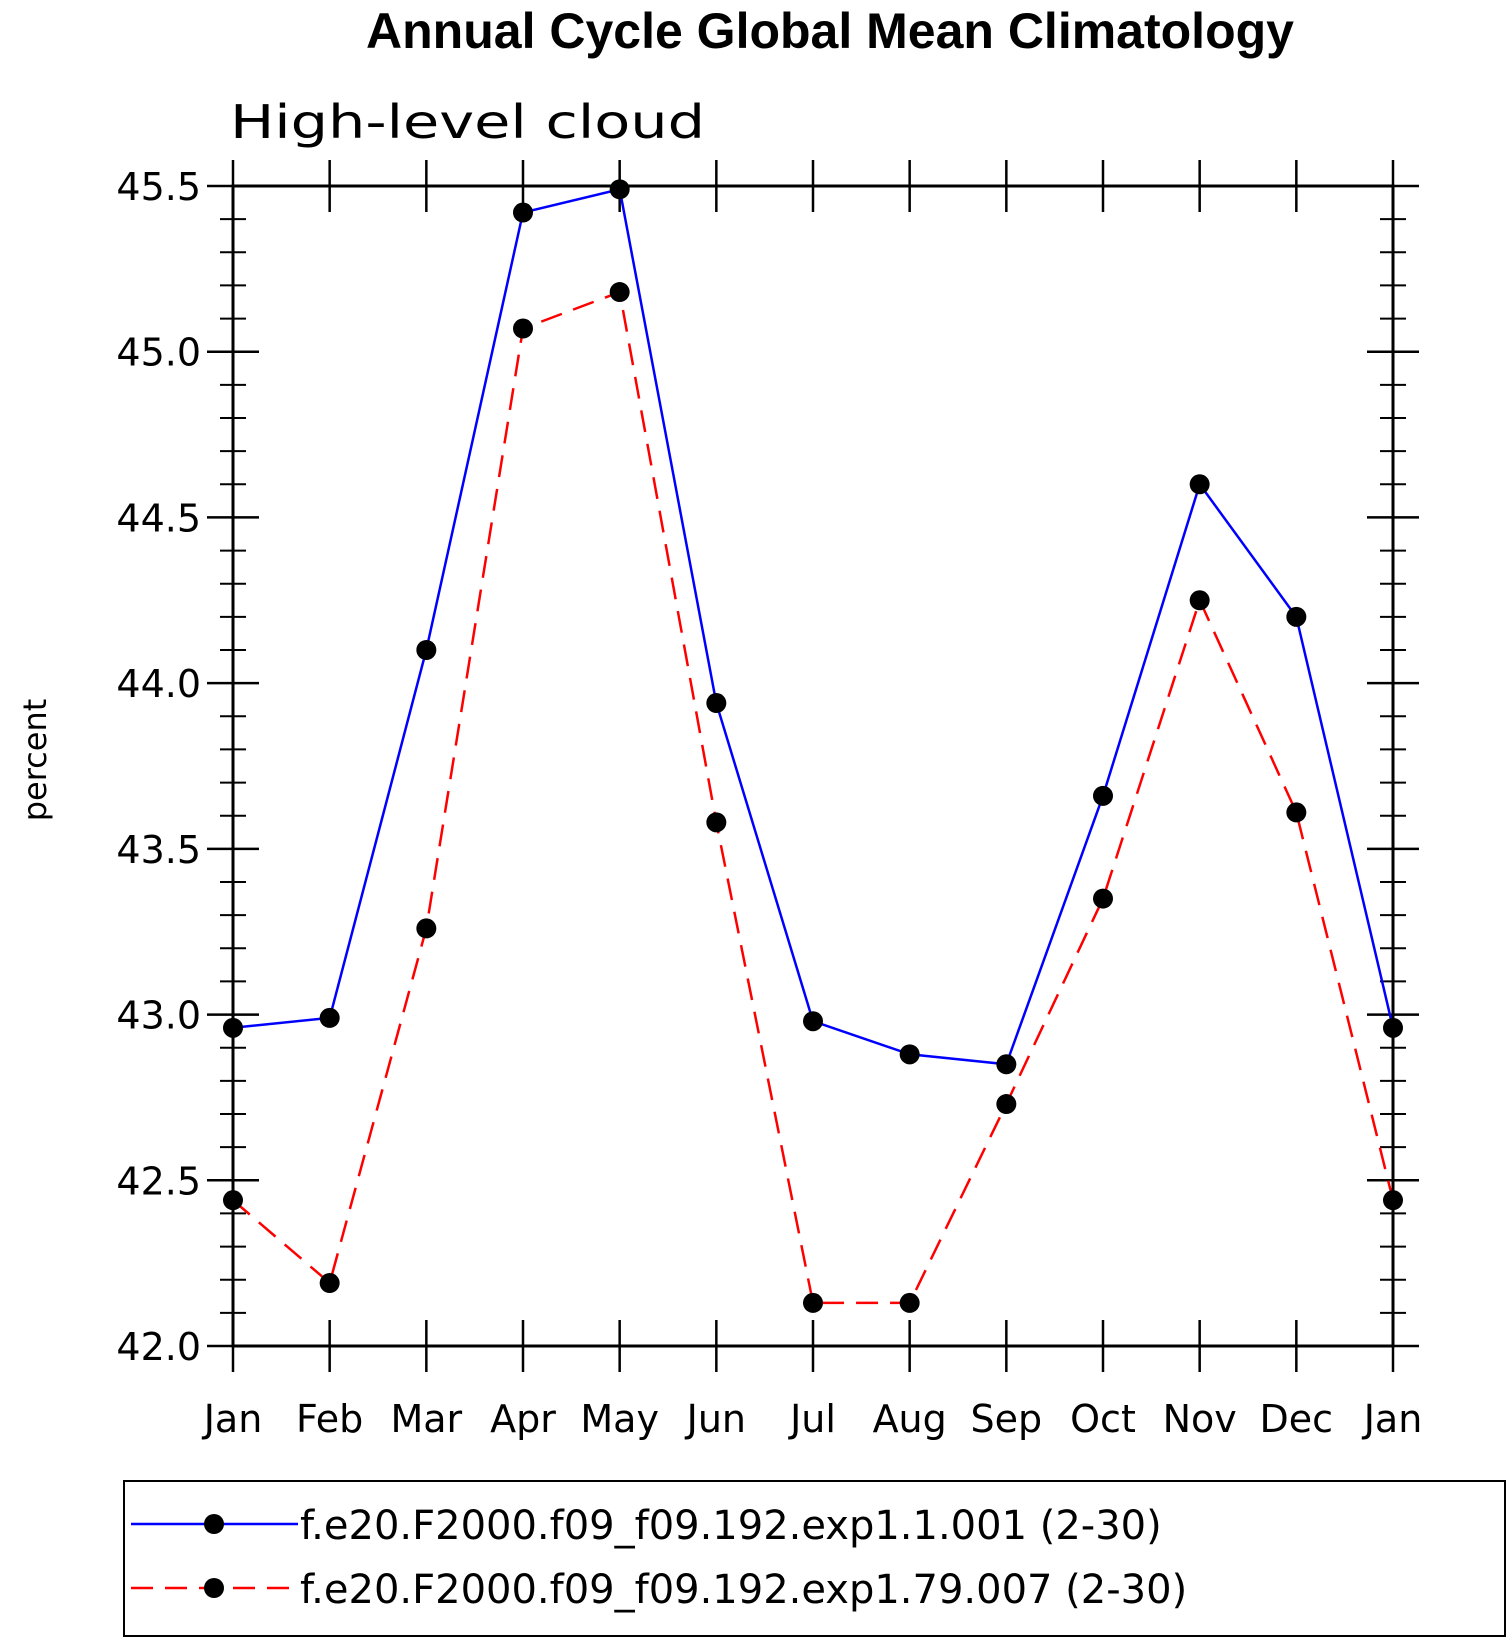  Describe the element at coordinates (158, 850) in the screenshot. I see `y-tick-label: 43.5` at that location.